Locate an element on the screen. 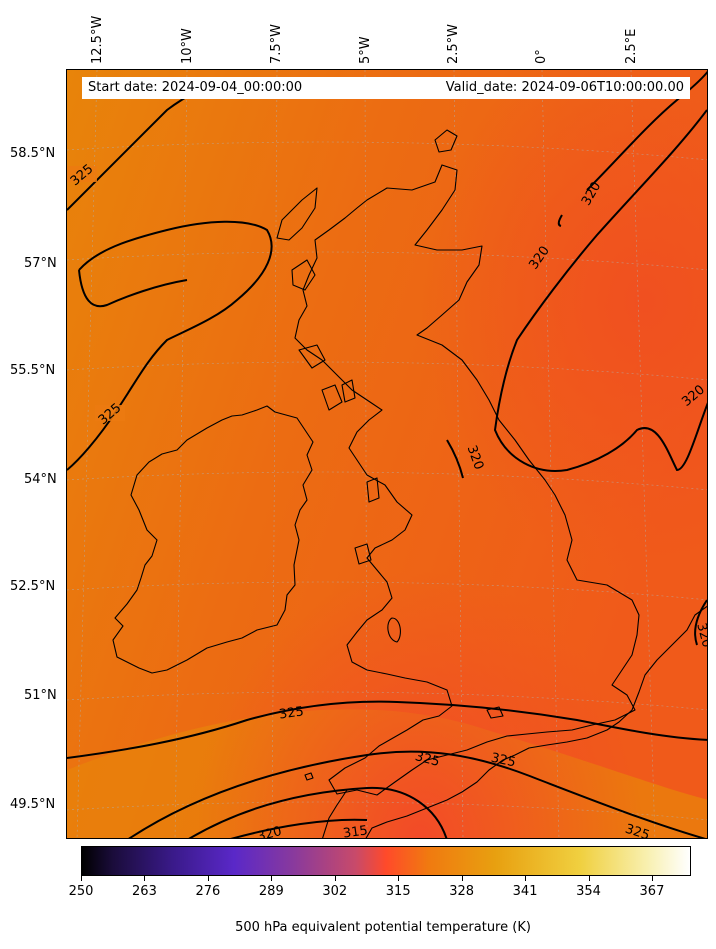  lat-label-58.5n: 58.5°N is located at coordinates (33, 153).